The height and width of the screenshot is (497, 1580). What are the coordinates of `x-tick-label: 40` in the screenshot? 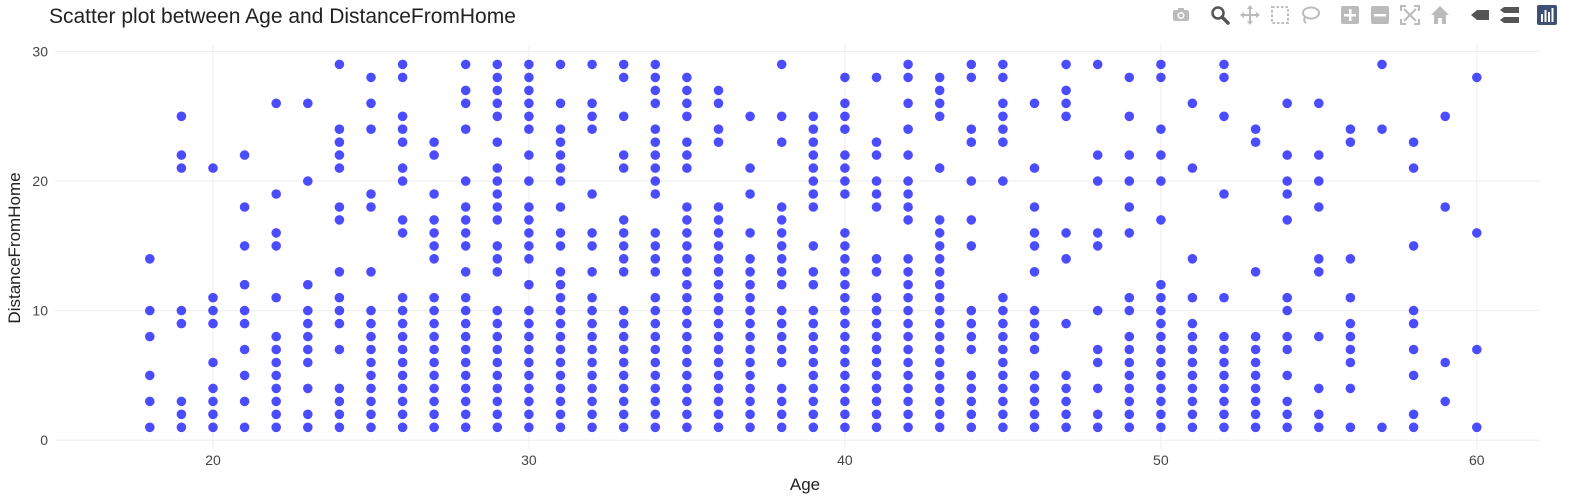 It's located at (845, 460).